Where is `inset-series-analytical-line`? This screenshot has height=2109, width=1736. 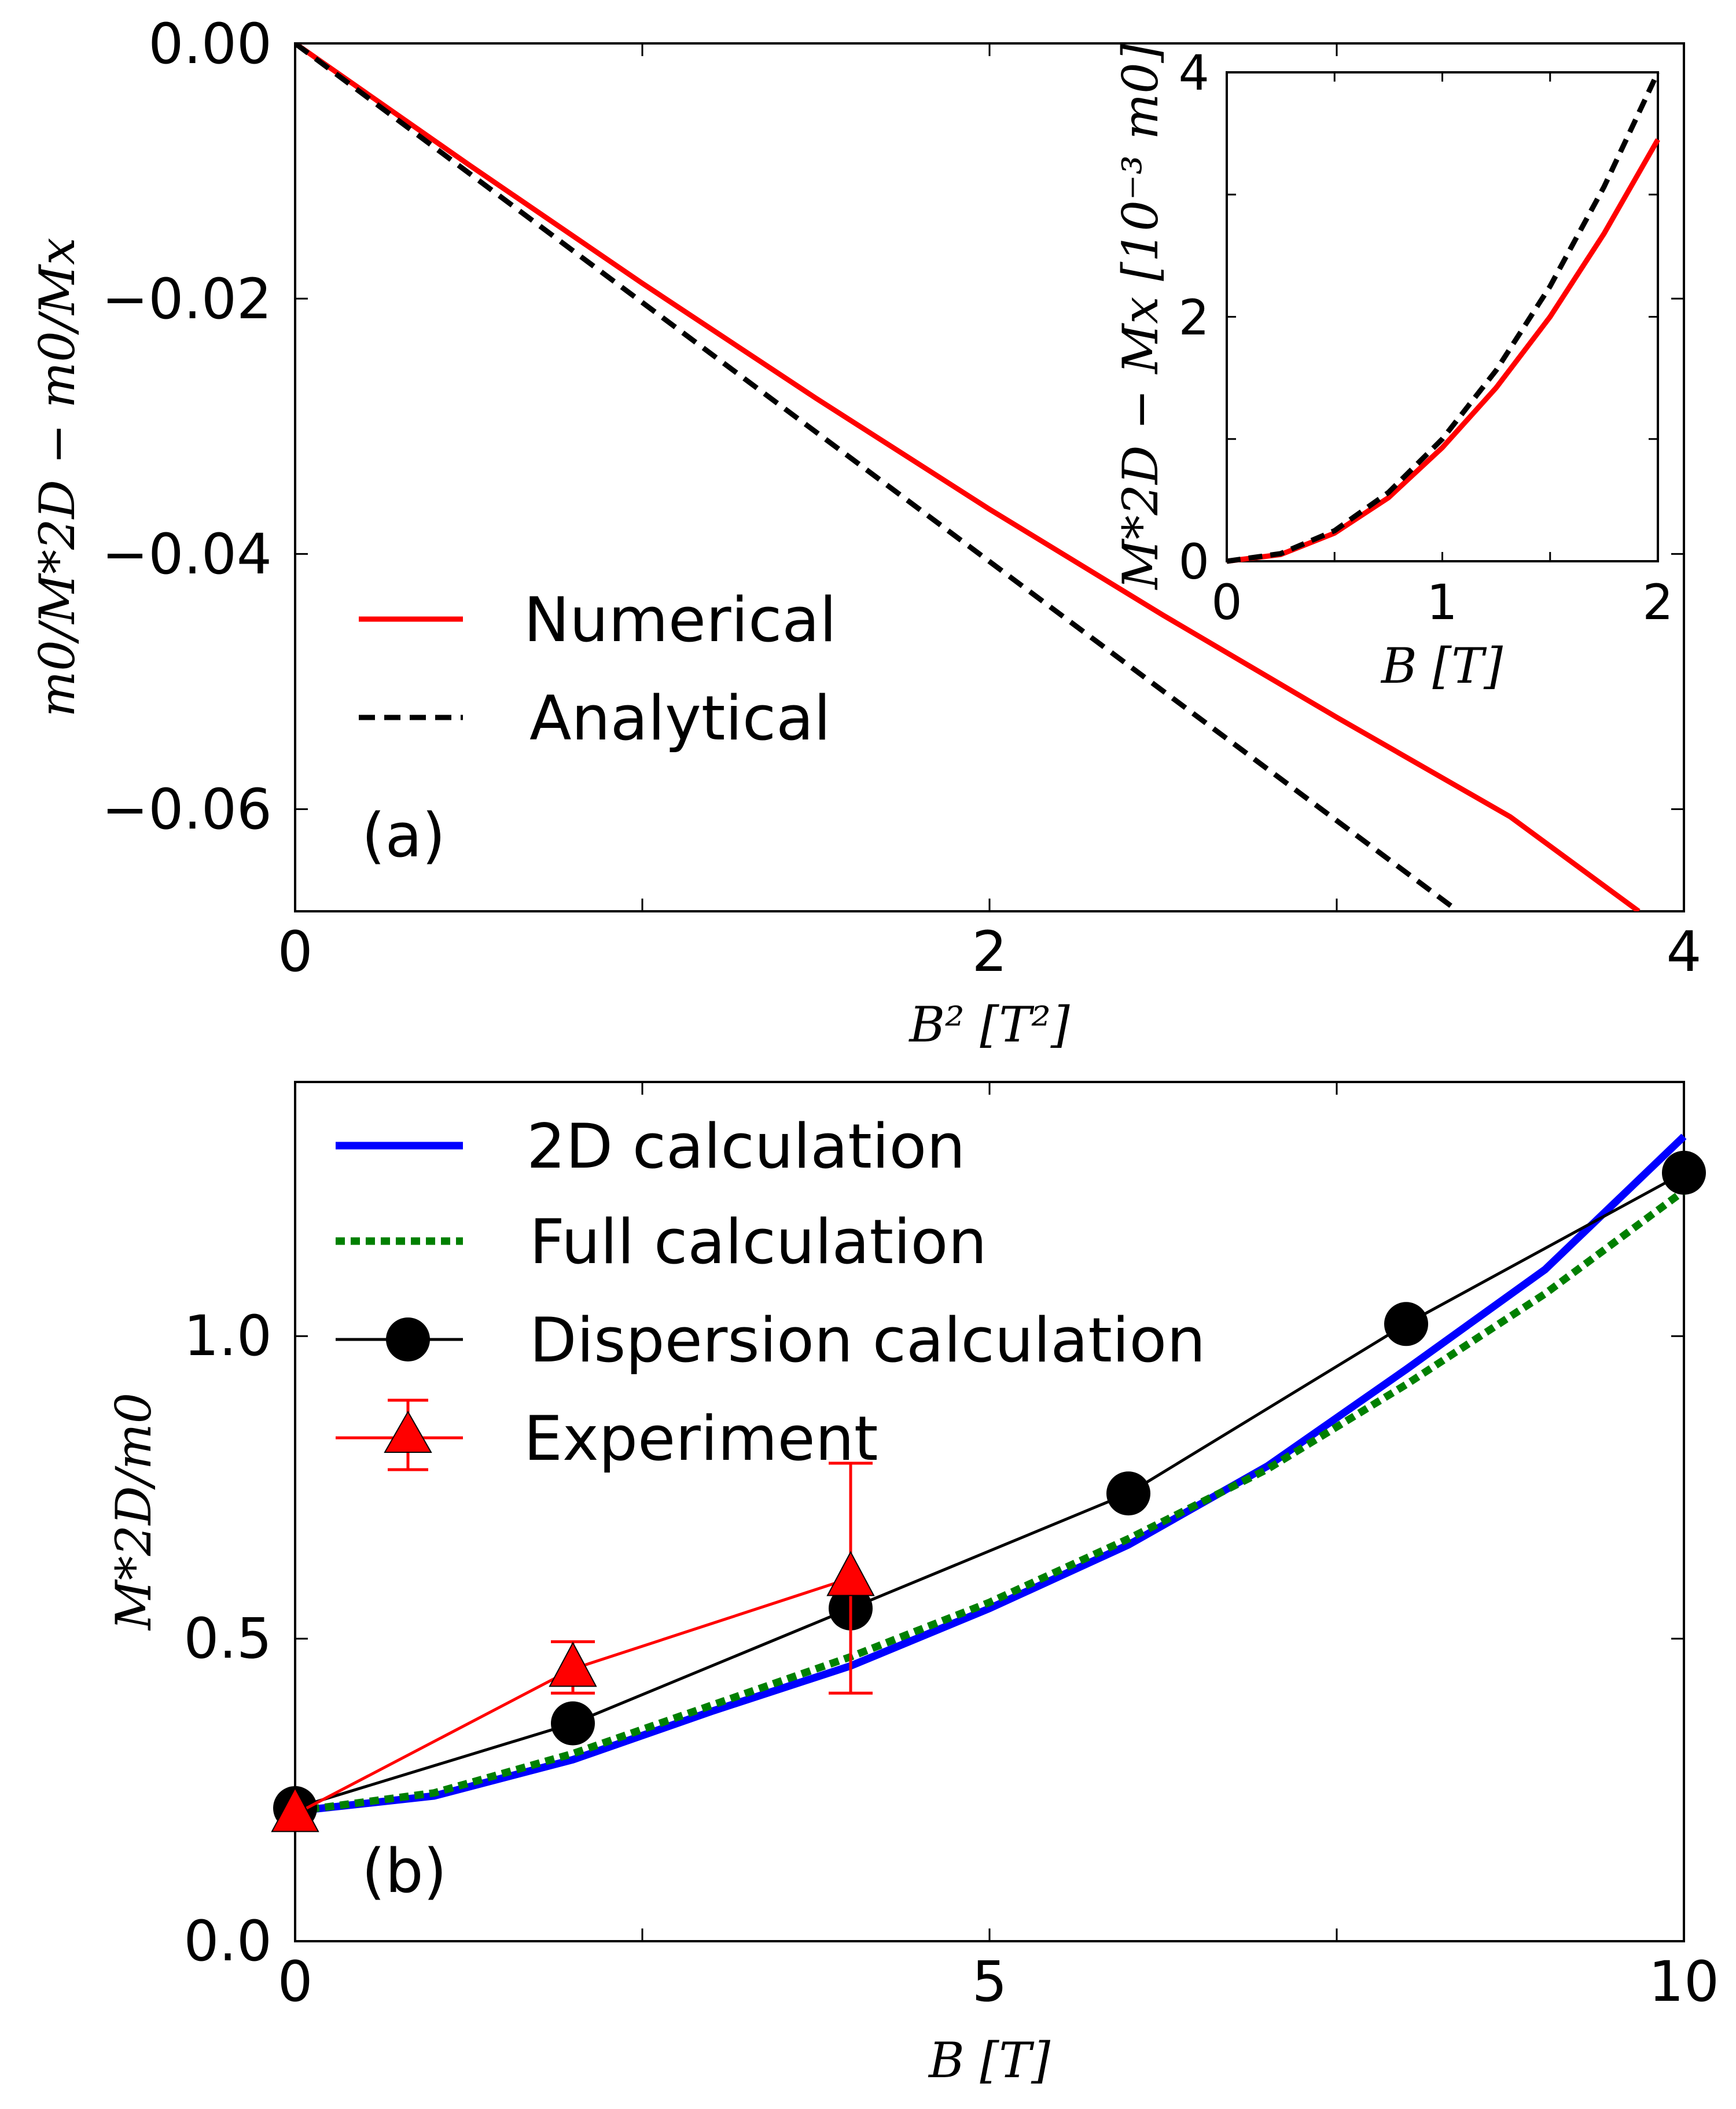
inset-series-analytical-line is located at coordinates (1443, 317).